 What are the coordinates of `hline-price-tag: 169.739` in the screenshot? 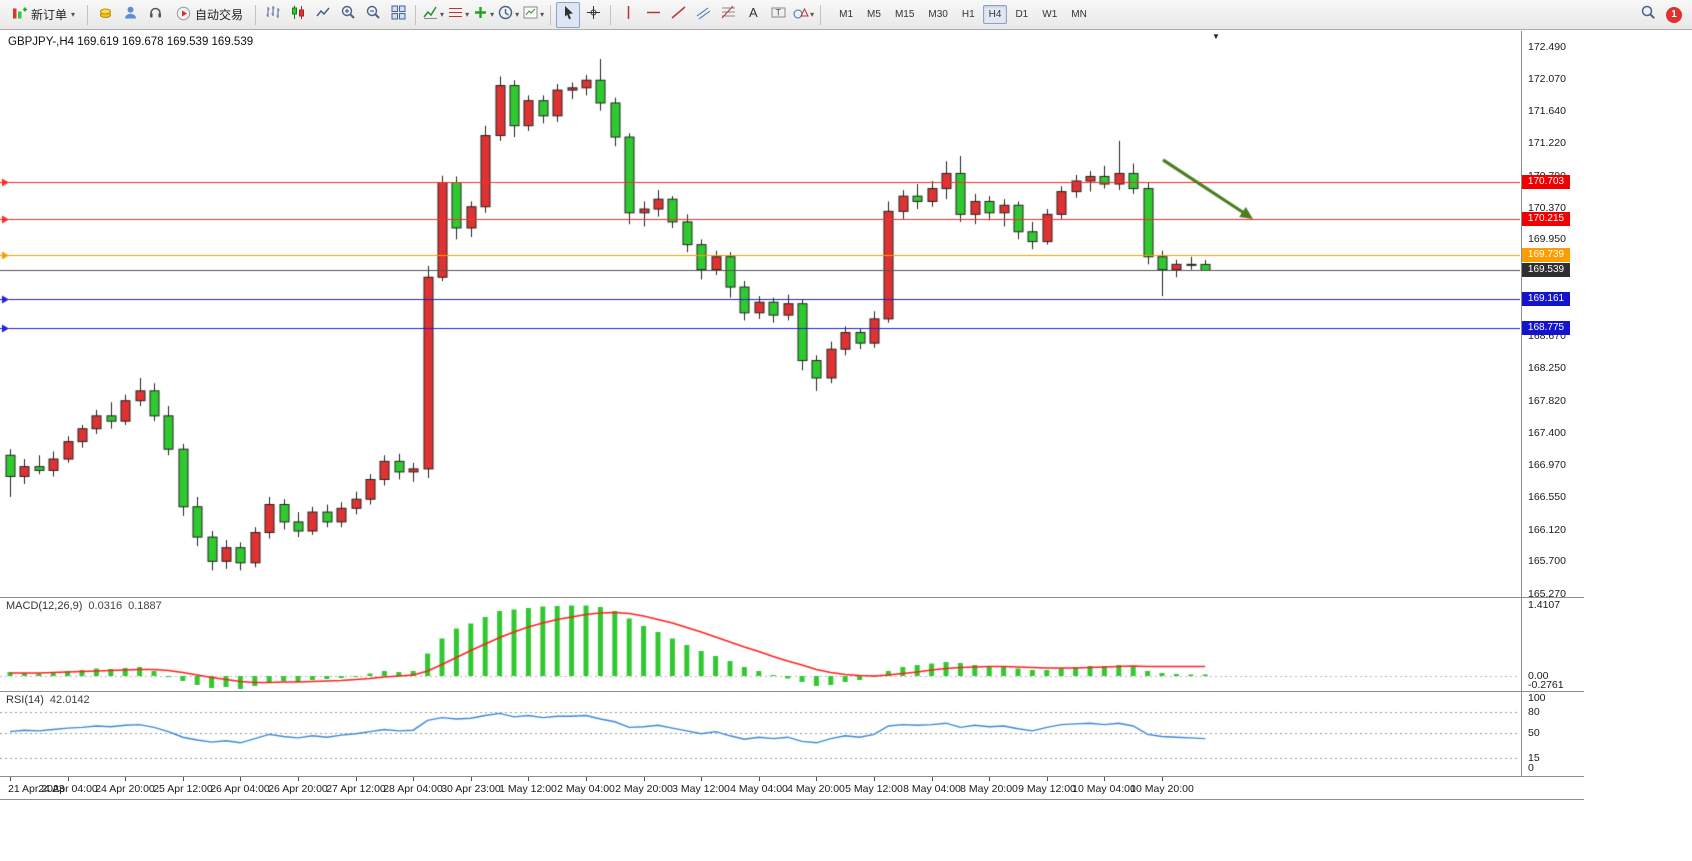 It's located at (1546, 255).